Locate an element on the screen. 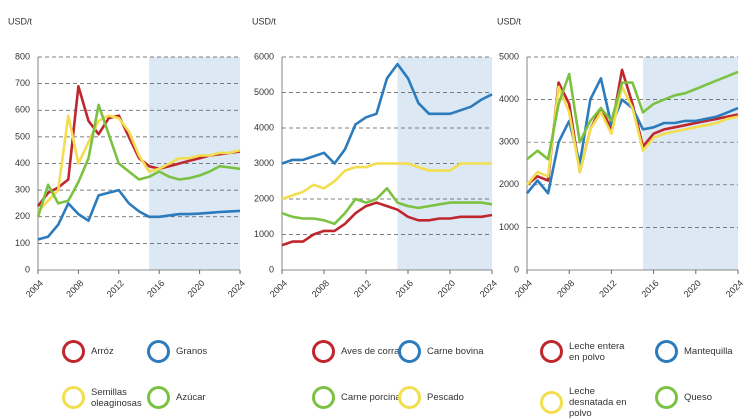 The image size is (744, 419). legend-label: Azúcar is located at coordinates (191, 397).